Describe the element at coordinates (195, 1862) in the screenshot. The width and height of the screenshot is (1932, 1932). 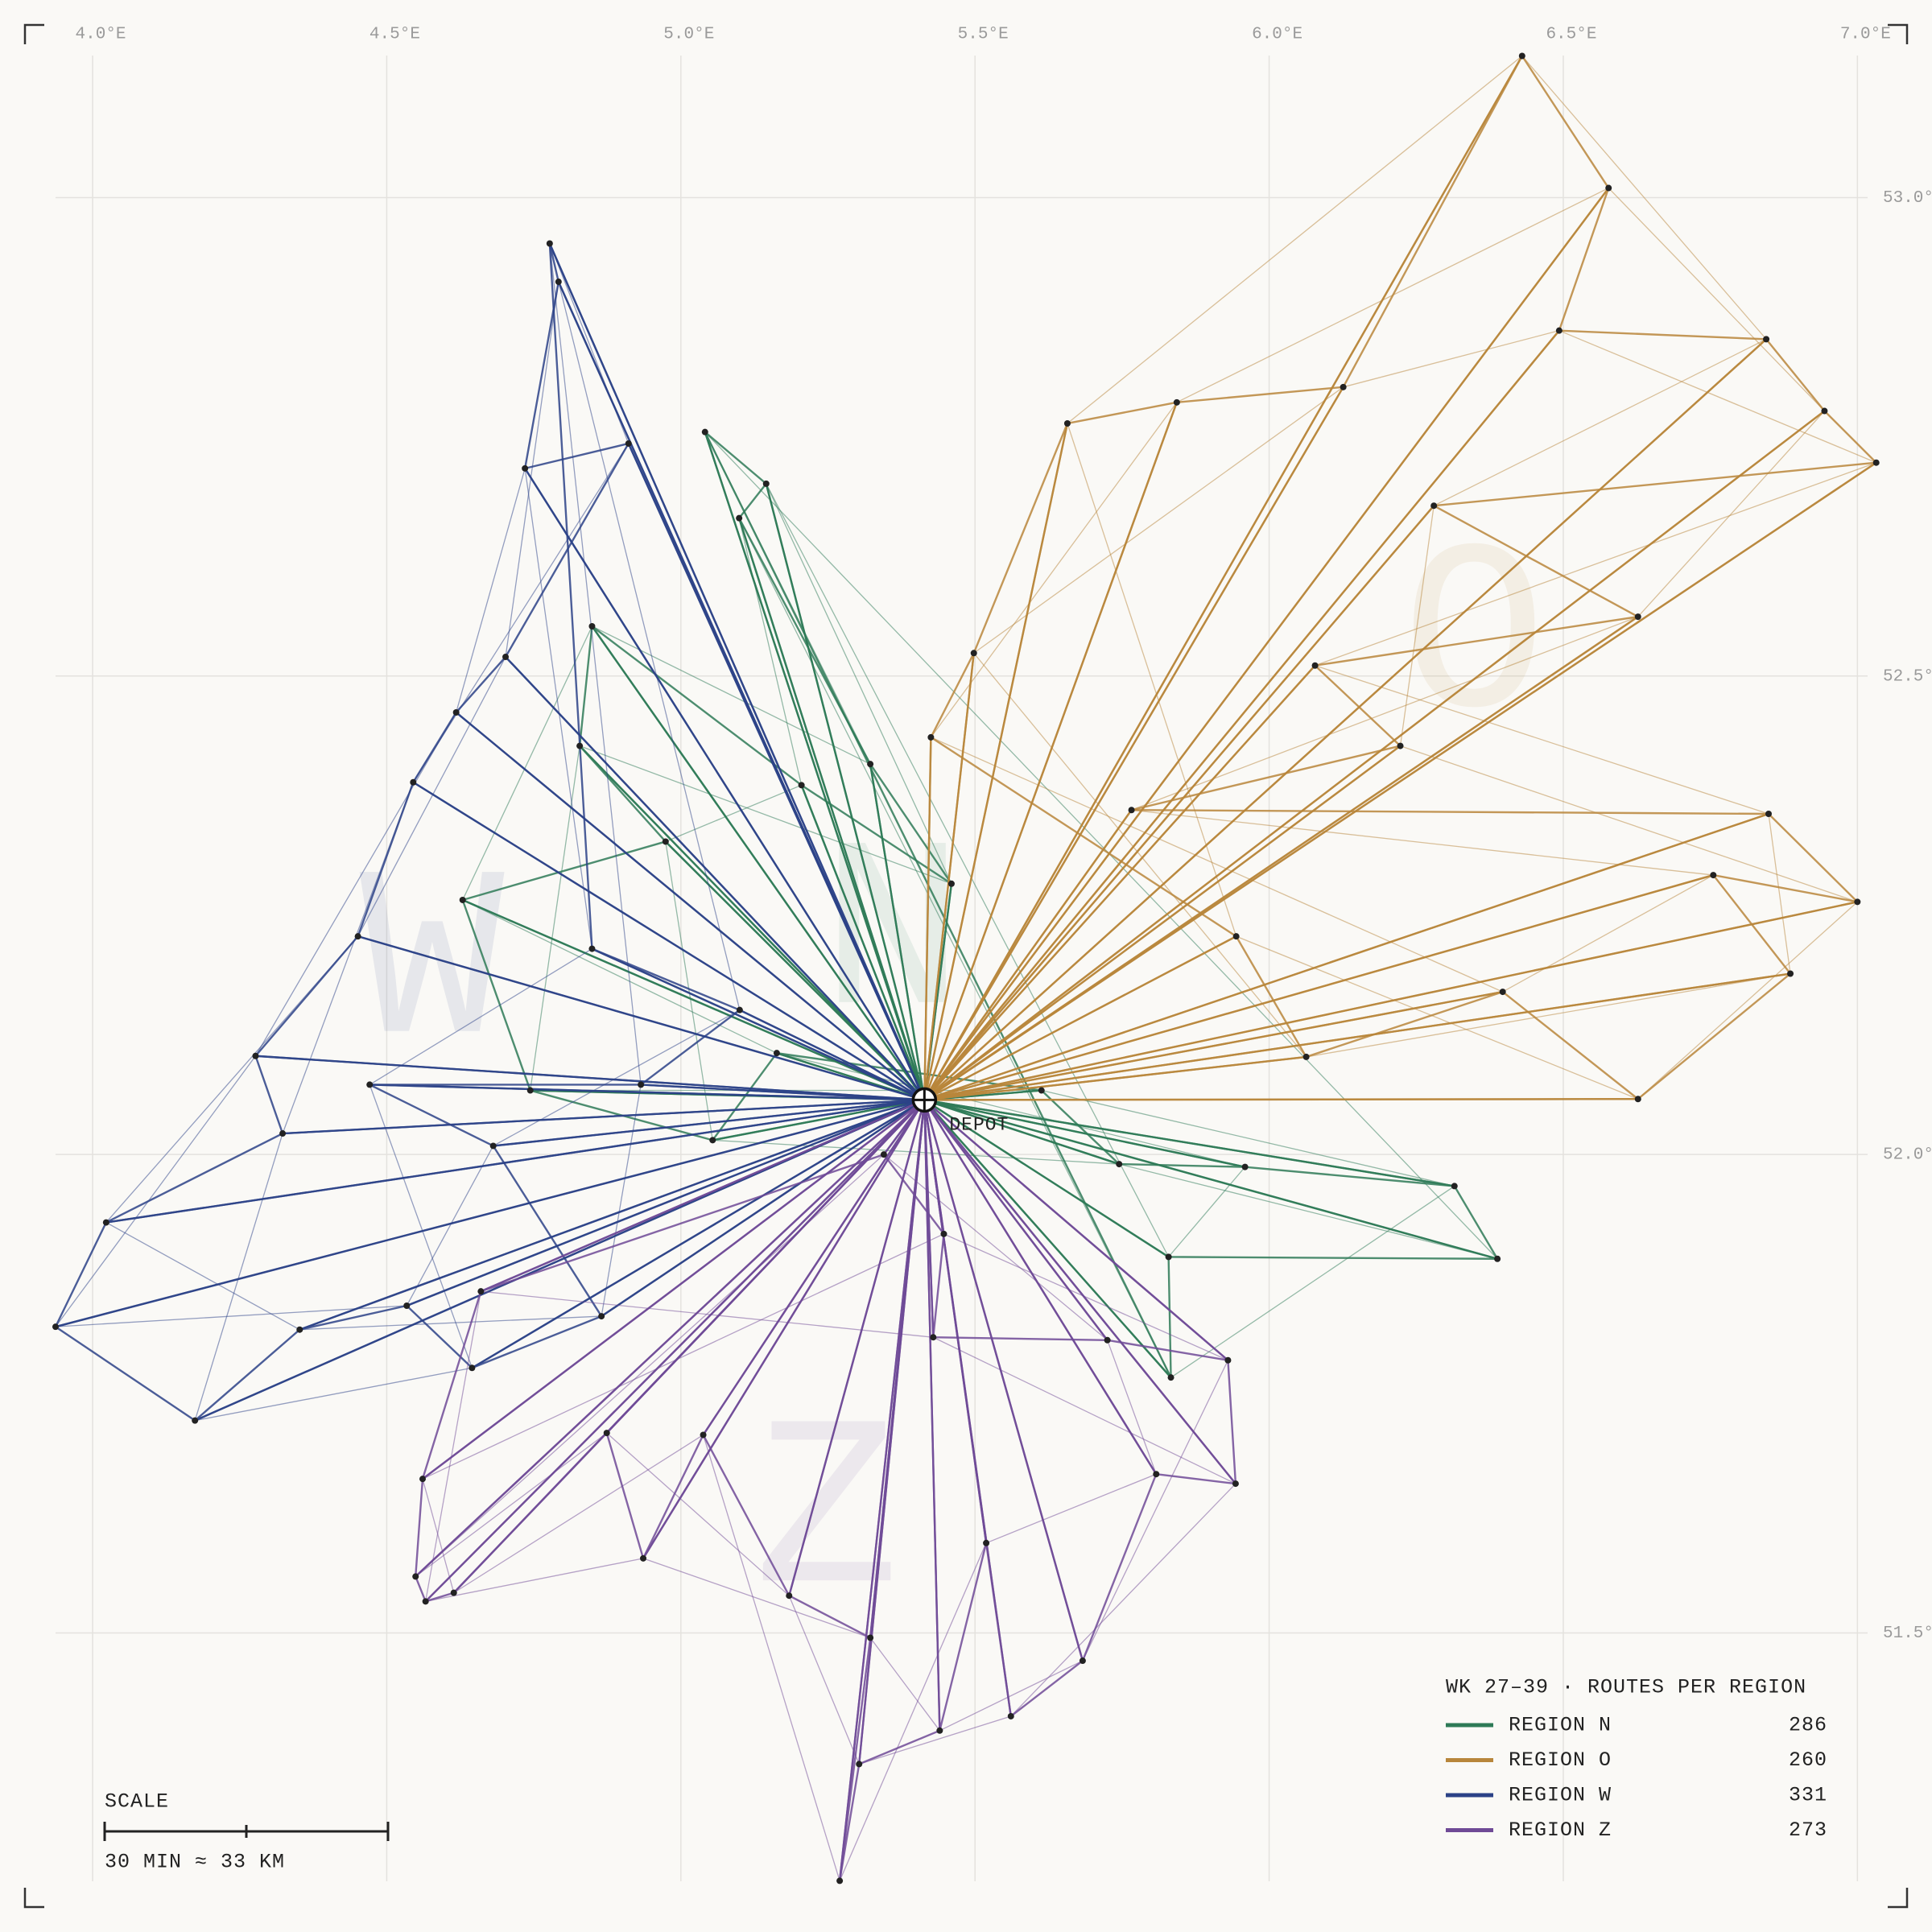
I see `scale-label: 30 MIN ≈ 33 KM` at that location.